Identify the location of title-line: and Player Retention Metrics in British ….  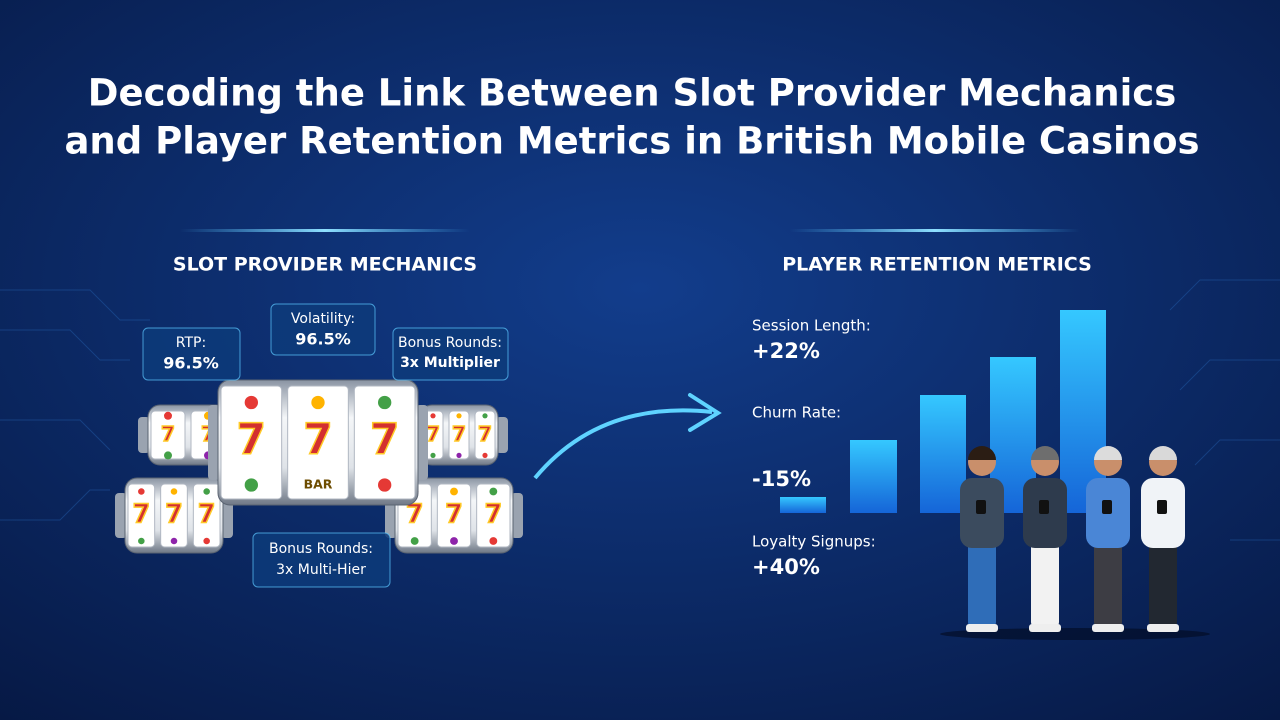
(631, 141).